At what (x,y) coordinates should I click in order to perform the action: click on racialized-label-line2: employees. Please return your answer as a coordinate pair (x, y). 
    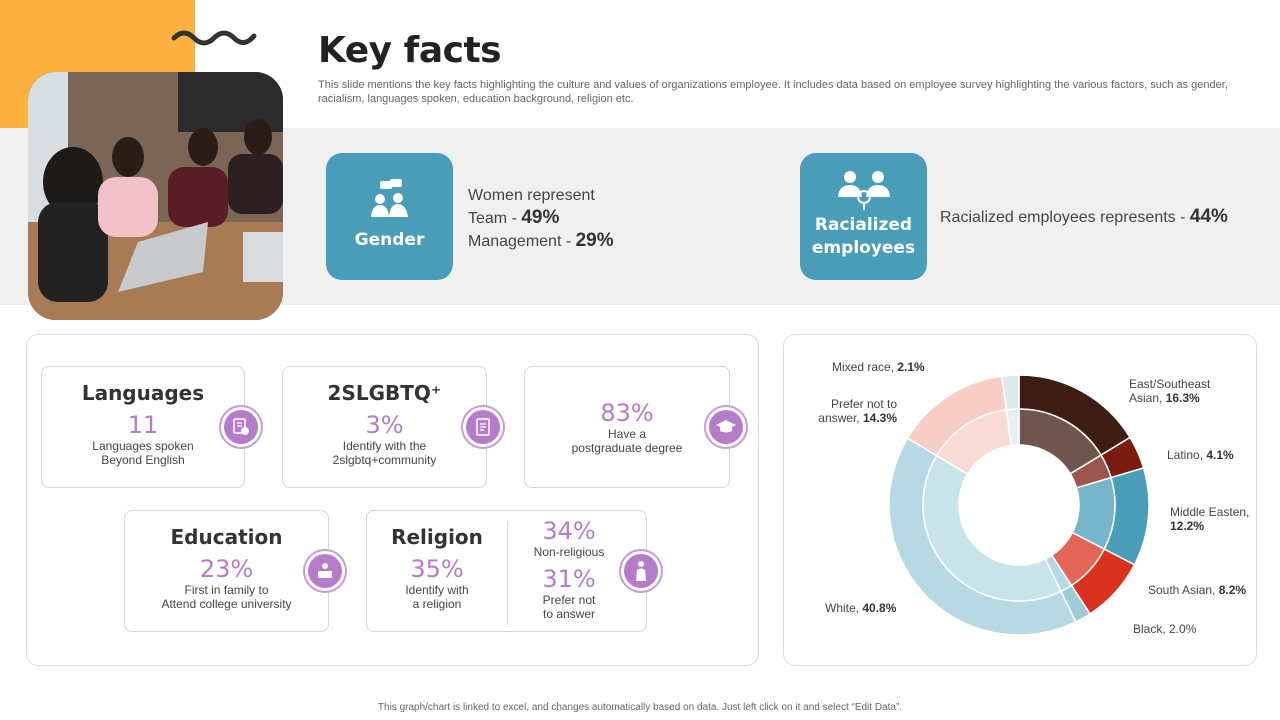
    Looking at the image, I should click on (863, 248).